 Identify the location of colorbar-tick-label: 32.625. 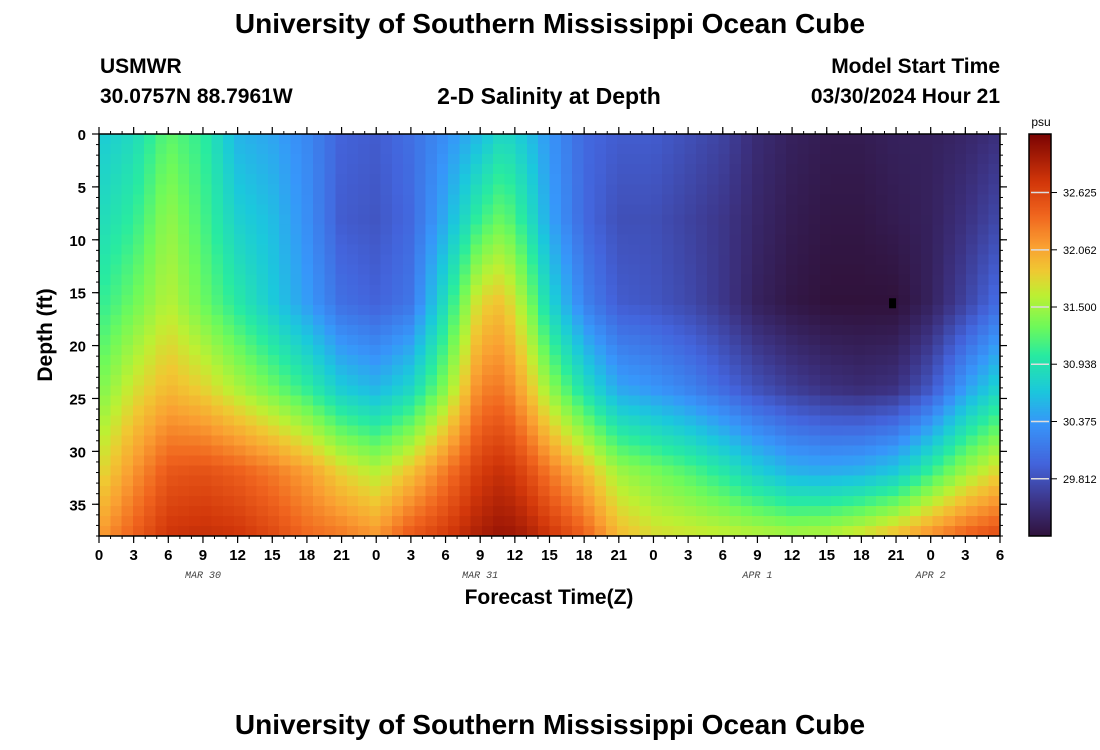
(1080, 194).